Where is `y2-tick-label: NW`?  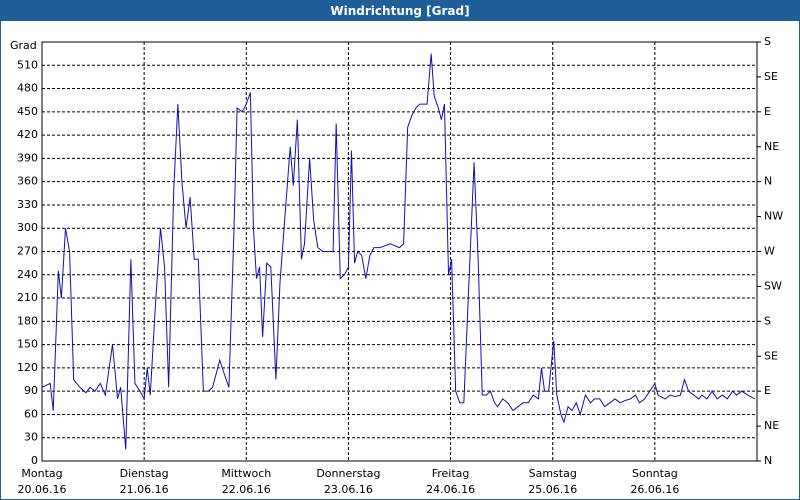
y2-tick-label: NW is located at coordinates (773, 216).